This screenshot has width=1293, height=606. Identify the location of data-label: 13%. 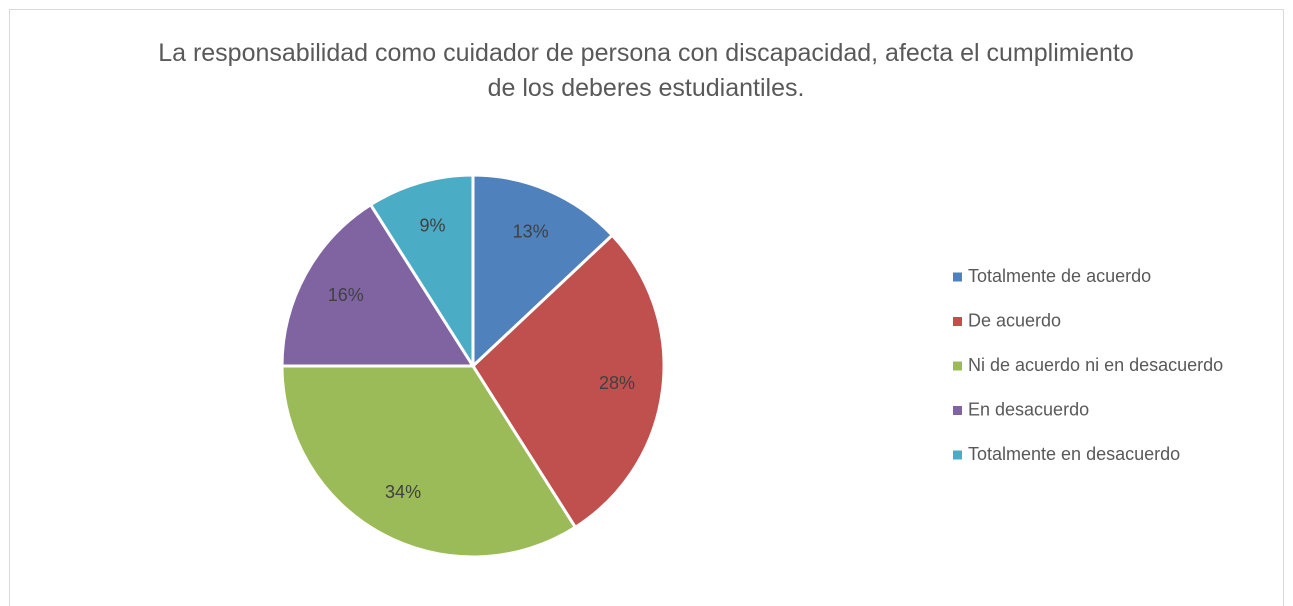
(531, 232).